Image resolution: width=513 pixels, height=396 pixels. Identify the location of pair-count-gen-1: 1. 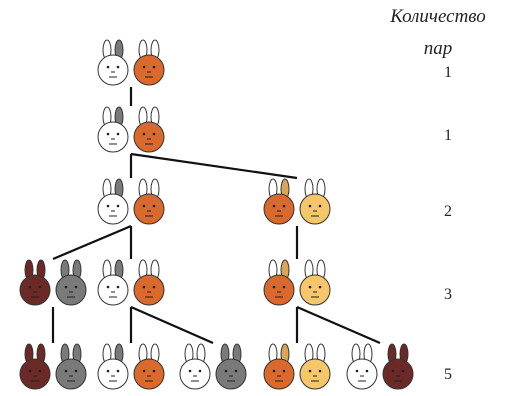
(448, 72).